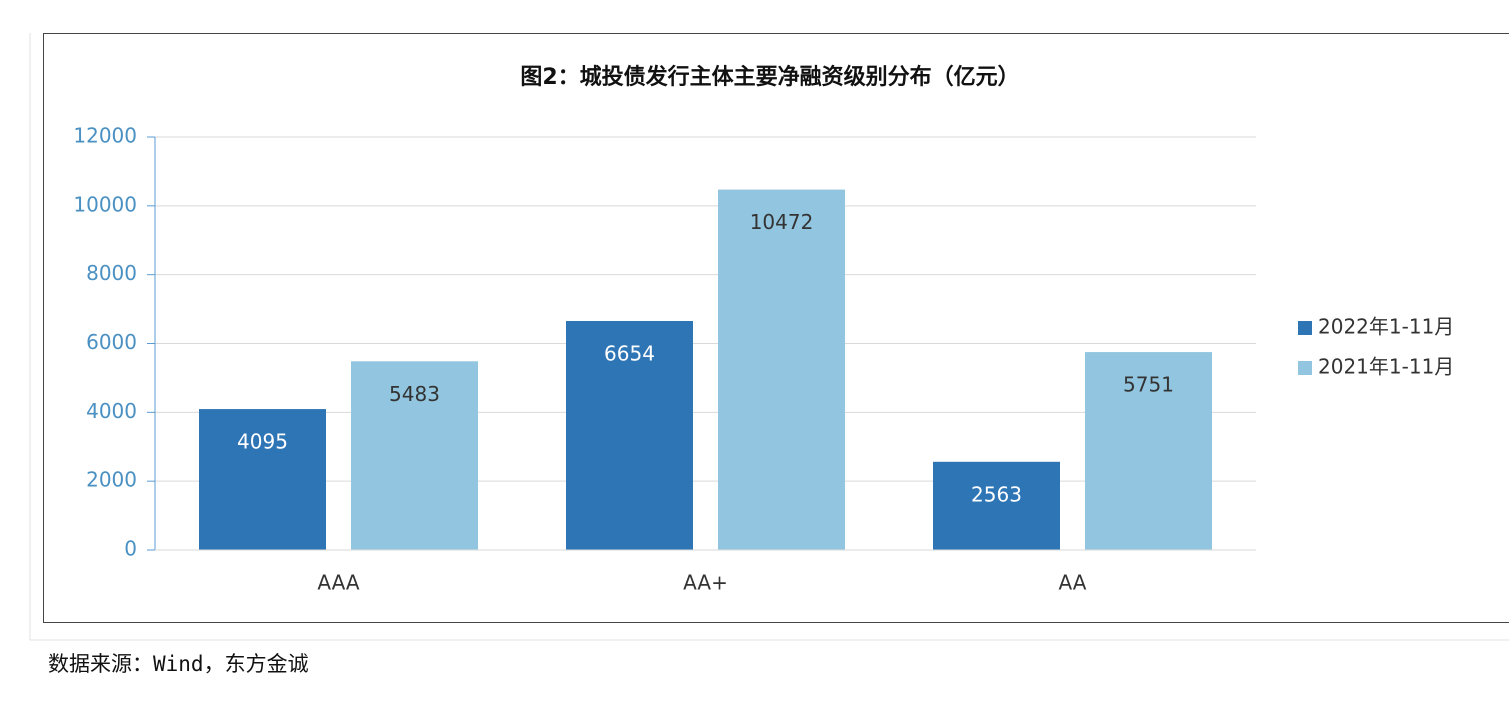 Image resolution: width=1509 pixels, height=709 pixels. I want to click on y-tick-label: 0, so click(130, 549).